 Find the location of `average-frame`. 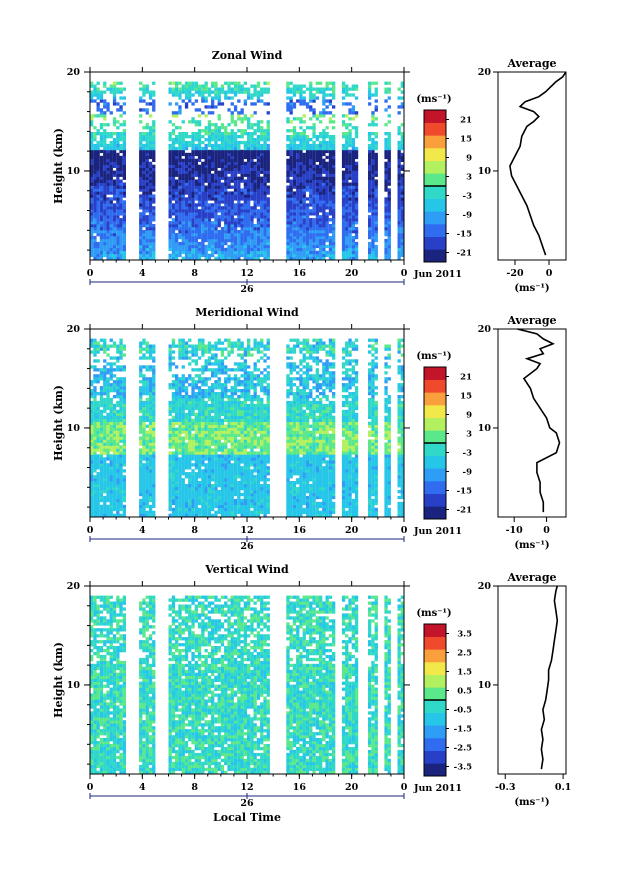

average-frame is located at coordinates (532, 166).